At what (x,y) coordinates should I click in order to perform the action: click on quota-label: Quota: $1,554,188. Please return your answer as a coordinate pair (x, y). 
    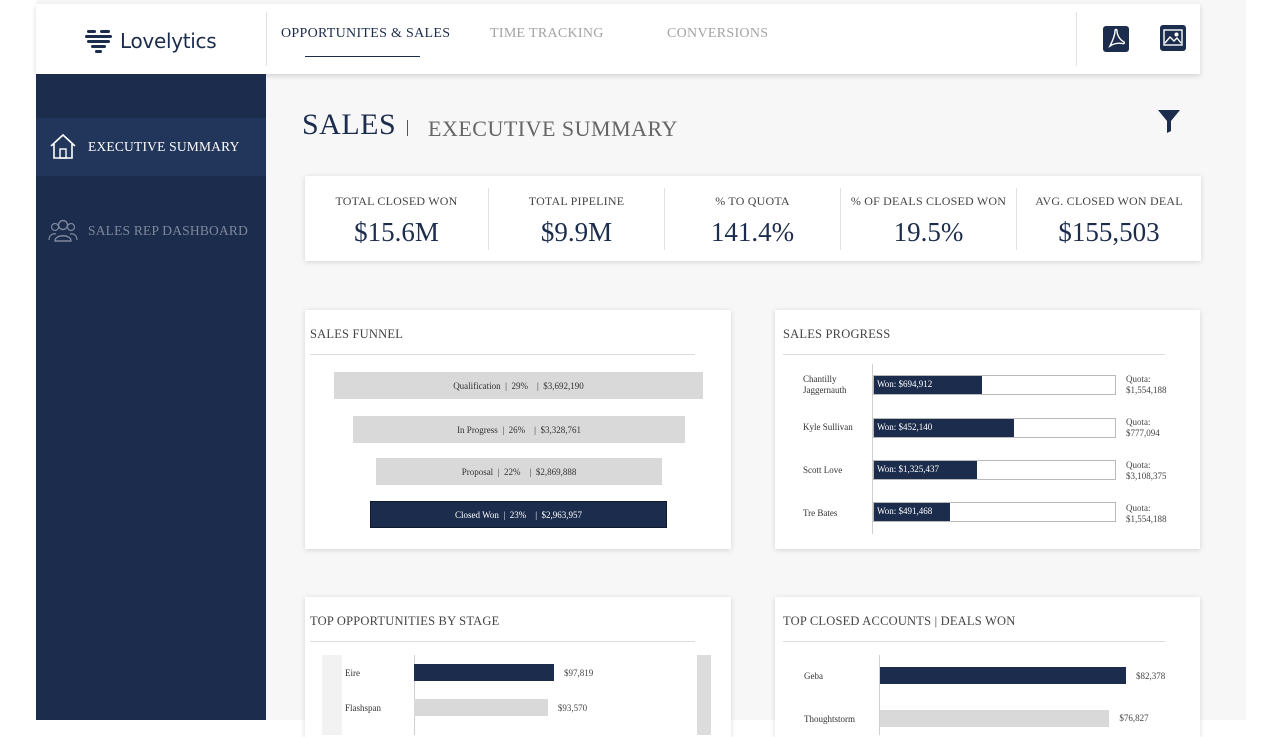
    Looking at the image, I should click on (1146, 384).